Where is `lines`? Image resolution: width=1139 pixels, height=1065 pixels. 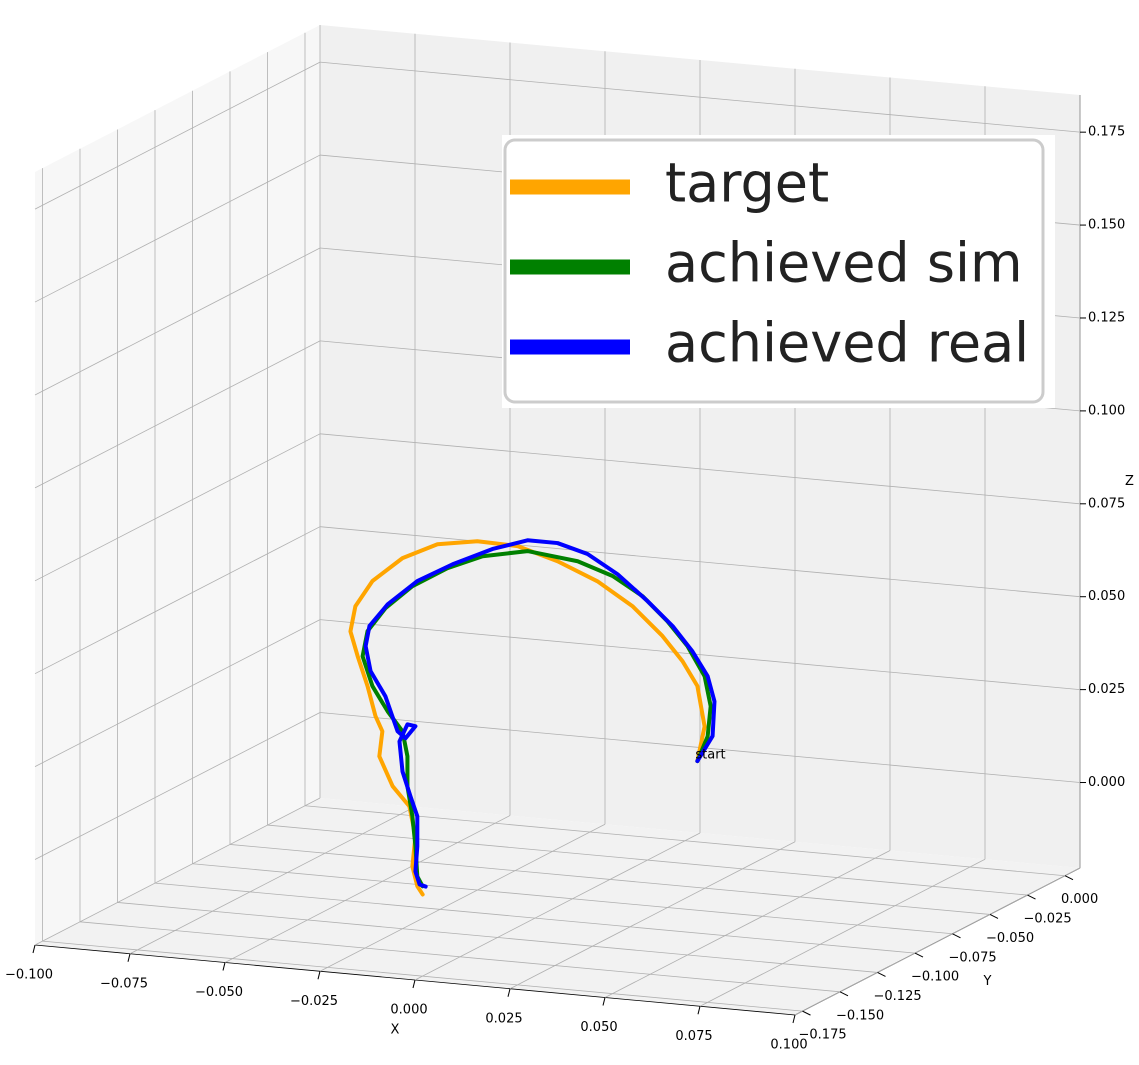 lines is located at coordinates (532, 717).